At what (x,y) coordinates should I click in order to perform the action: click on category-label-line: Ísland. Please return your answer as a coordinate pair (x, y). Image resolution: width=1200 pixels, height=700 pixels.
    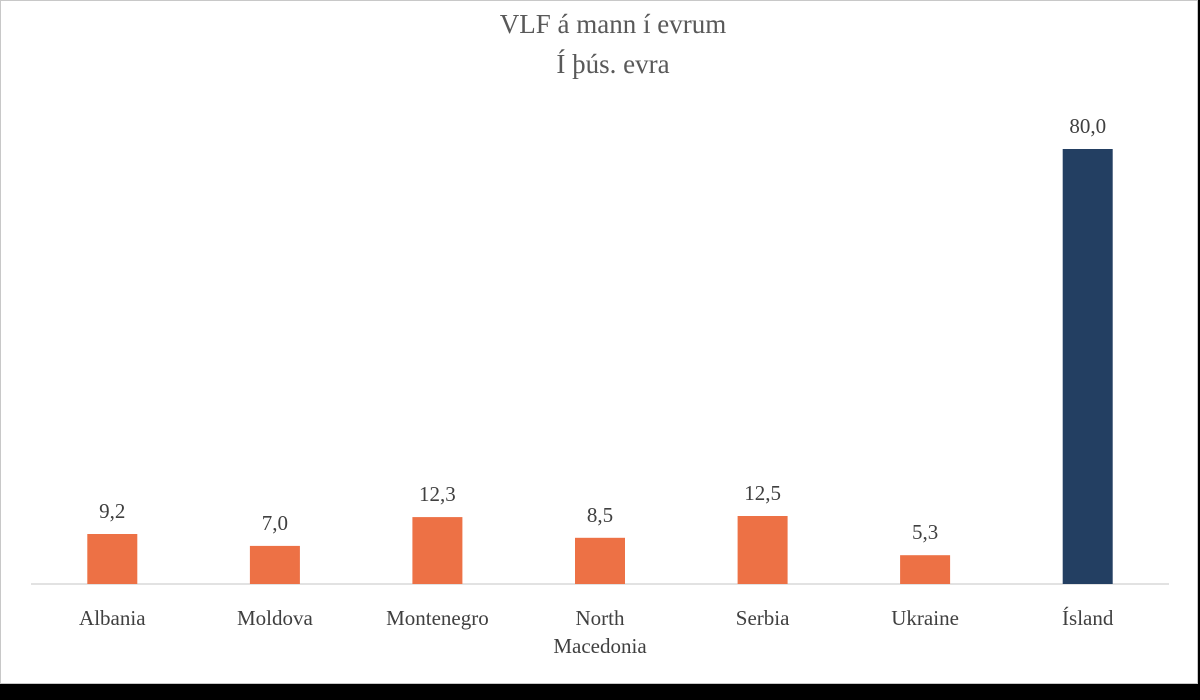
    Looking at the image, I should click on (1088, 618).